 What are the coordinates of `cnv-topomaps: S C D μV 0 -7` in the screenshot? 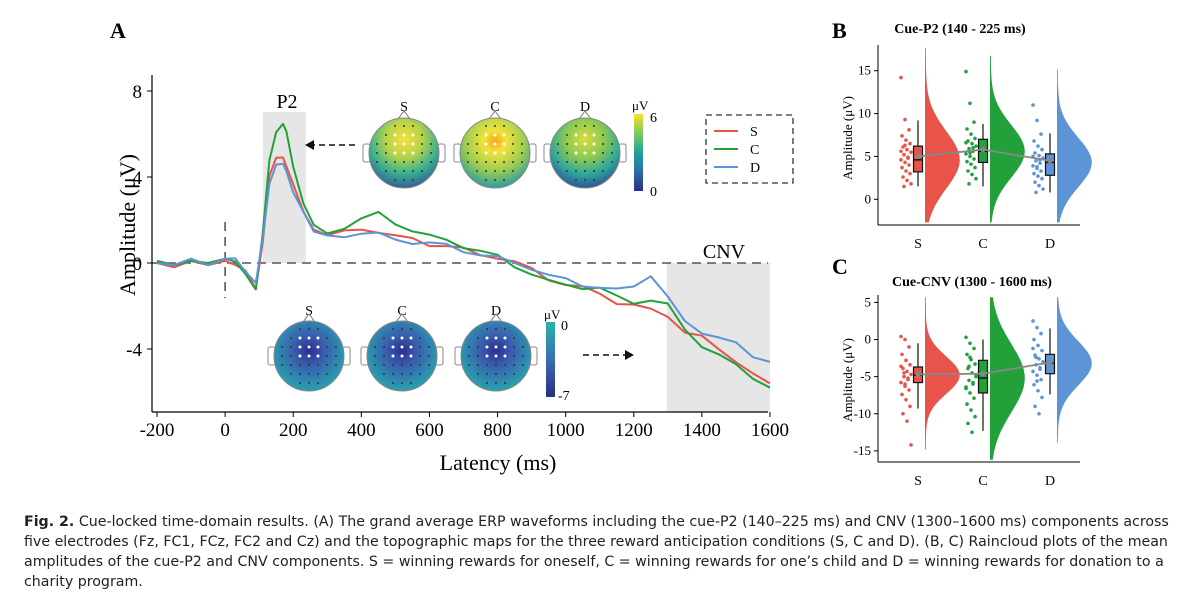 It's located at (418, 354).